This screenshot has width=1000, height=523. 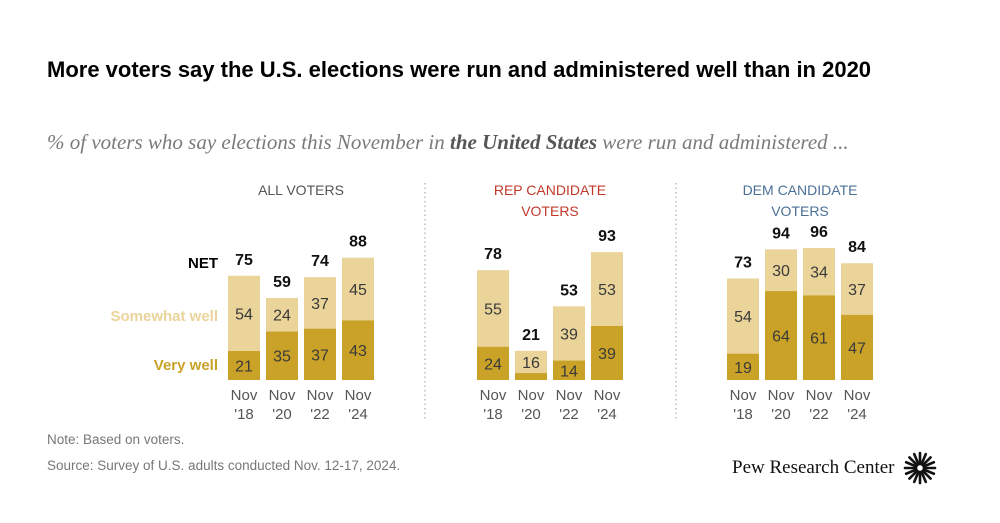 I want to click on panel-title-2-1: VOTERS, so click(x=800, y=211).